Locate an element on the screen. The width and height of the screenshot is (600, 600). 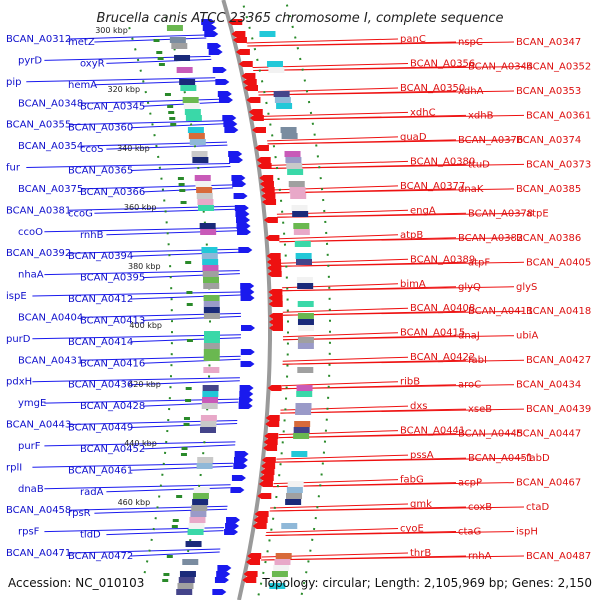
gene-label-nspc: nspC is located at coordinates (470, 42).